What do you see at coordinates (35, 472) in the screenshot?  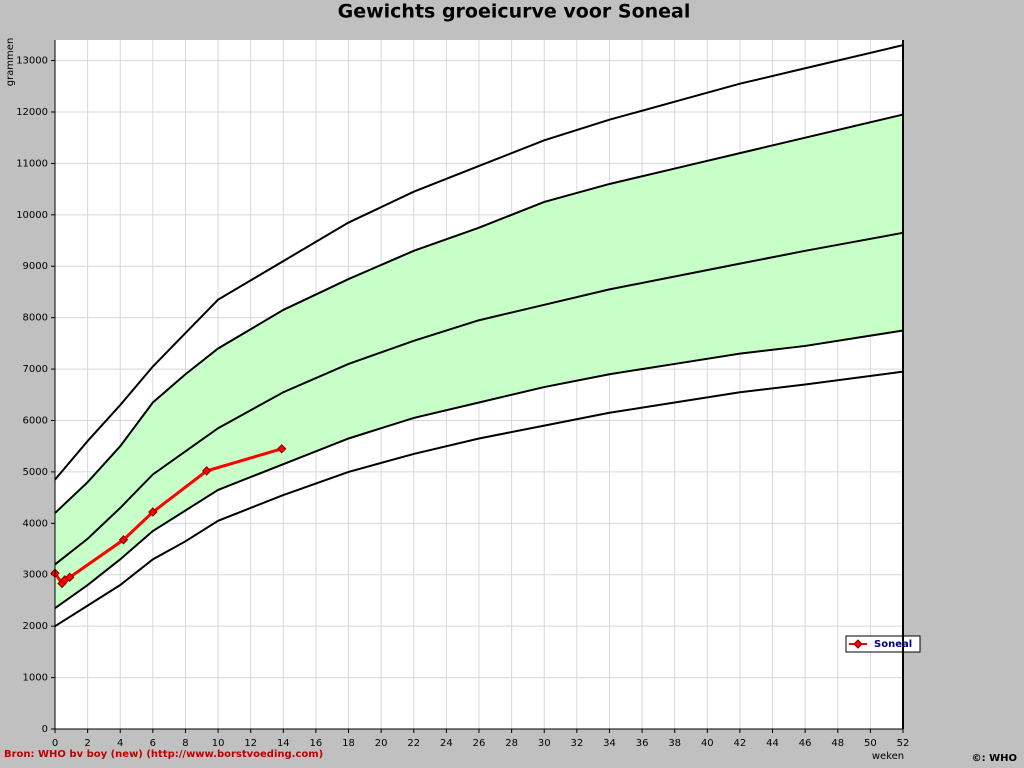 I see `y-tick-label: 5000` at bounding box center [35, 472].